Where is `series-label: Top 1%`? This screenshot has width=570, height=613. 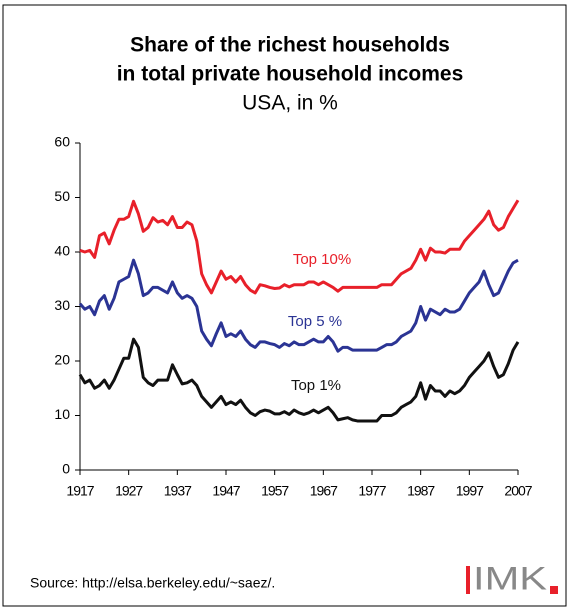 series-label: Top 1% is located at coordinates (316, 385).